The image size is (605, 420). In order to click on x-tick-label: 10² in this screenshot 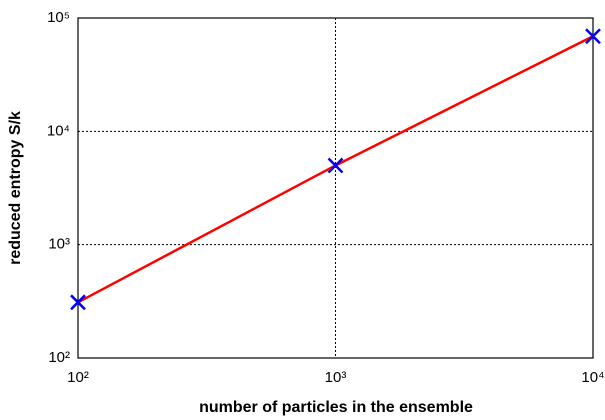, I will do `click(78, 377)`.